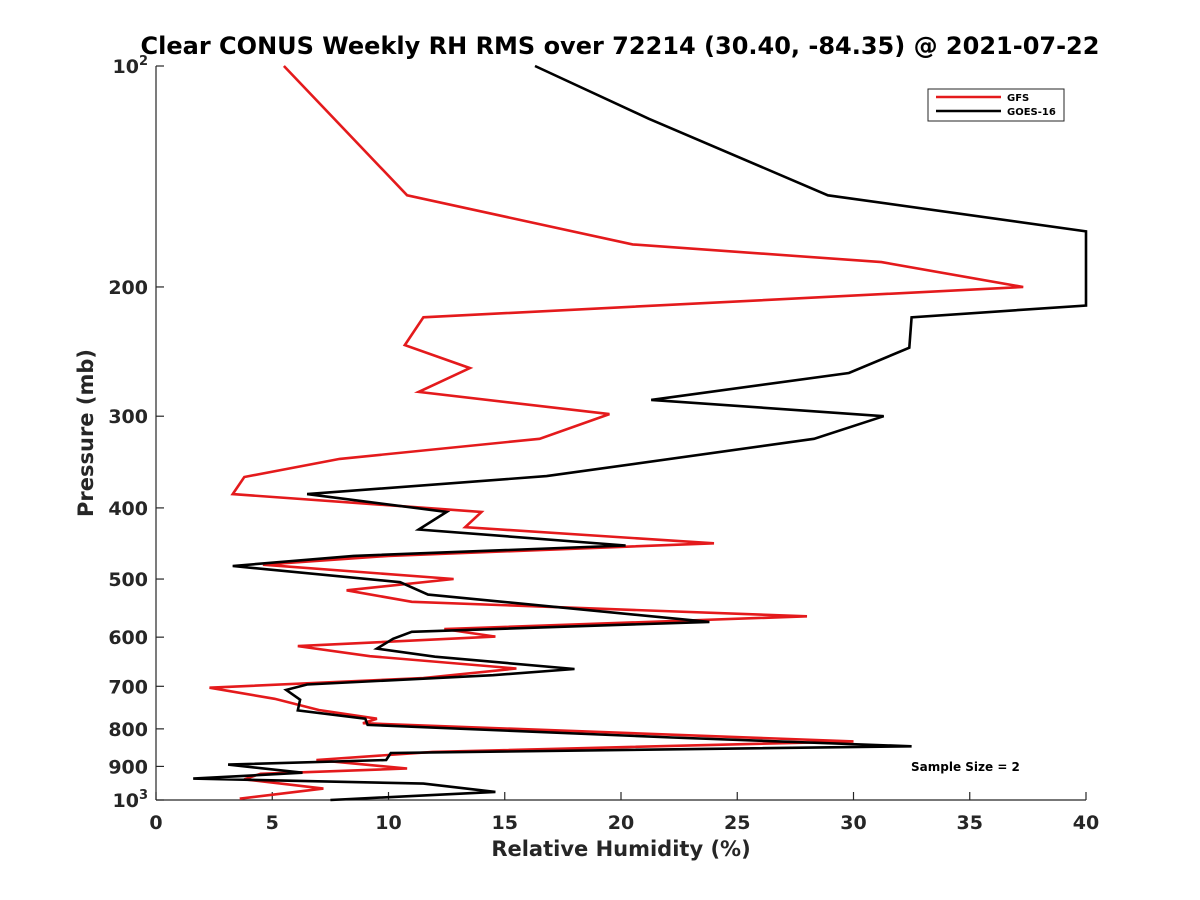 This screenshot has height=900, width=1200. What do you see at coordinates (128, 509) in the screenshot?
I see `y-tick-label-400: 400` at bounding box center [128, 509].